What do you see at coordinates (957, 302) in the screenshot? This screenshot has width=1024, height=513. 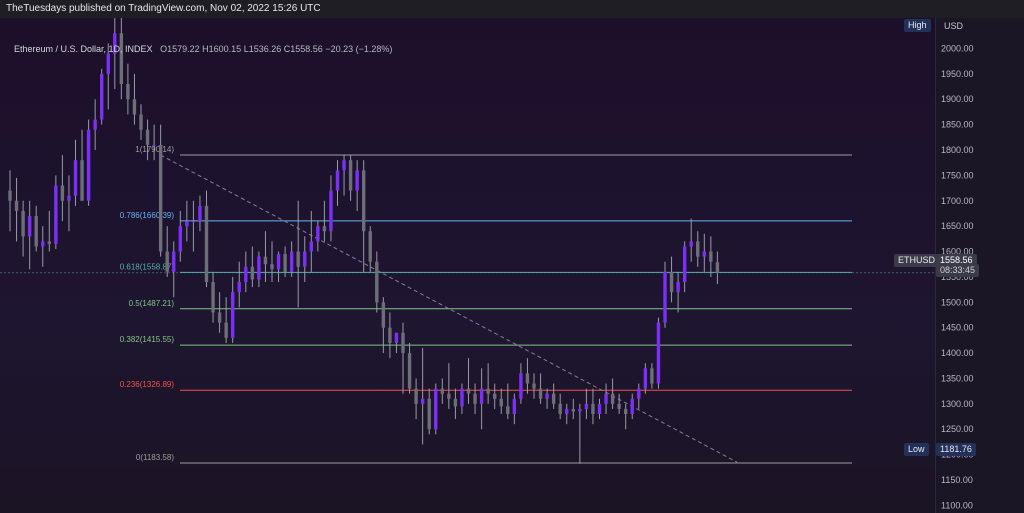 I see `price-tick-label: 1500.00` at bounding box center [957, 302].